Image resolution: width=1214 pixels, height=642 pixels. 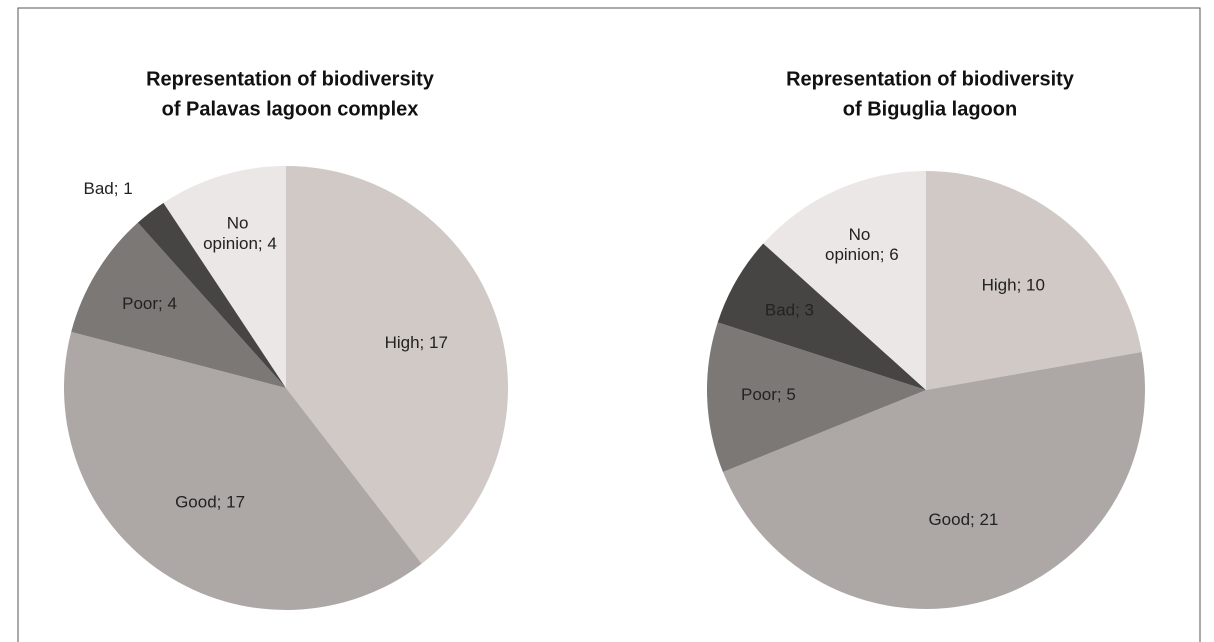 What do you see at coordinates (789, 310) in the screenshot?
I see `data-label: Bad; 3` at bounding box center [789, 310].